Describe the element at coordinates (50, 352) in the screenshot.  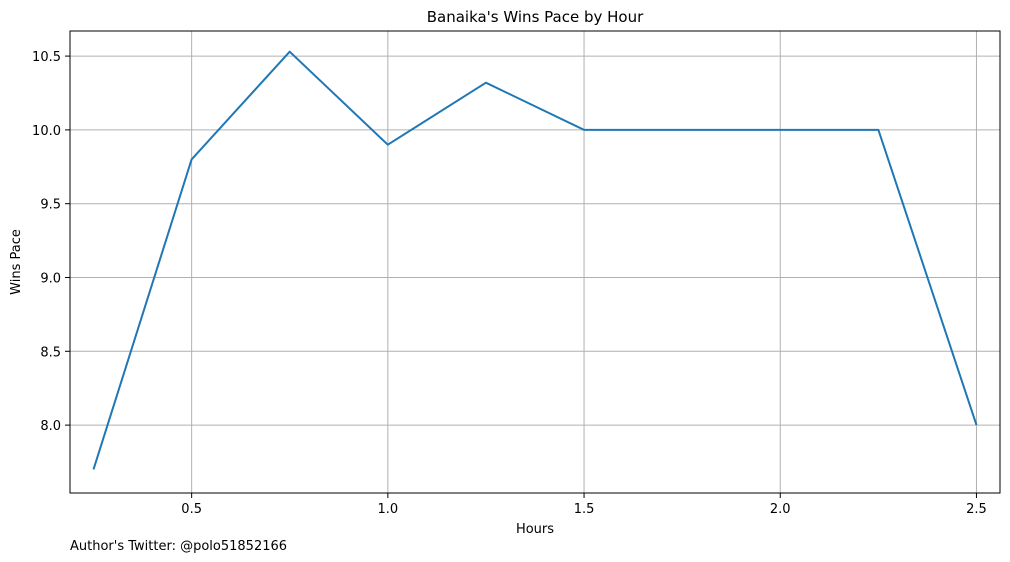
I see `y-tick-label: 8.5` at that location.